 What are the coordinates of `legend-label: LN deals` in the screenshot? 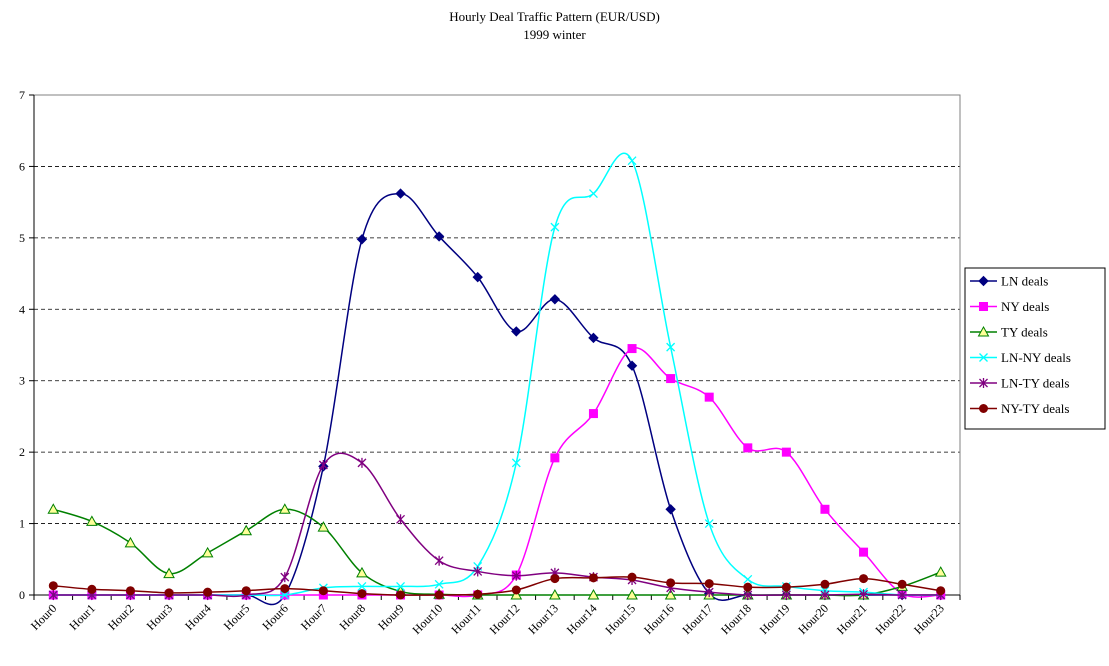 It's located at (1024, 281).